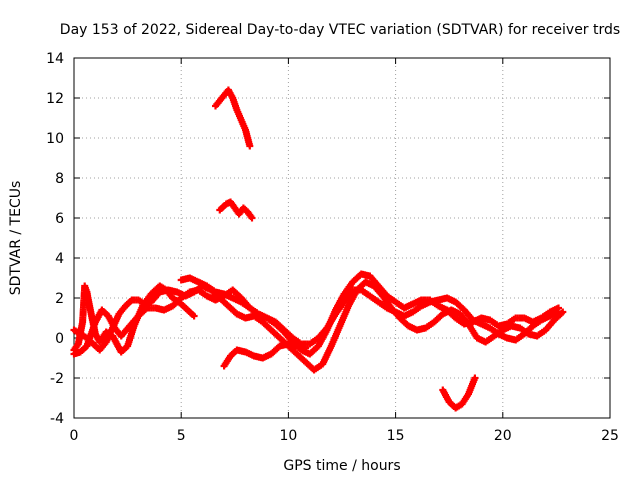 Image resolution: width=640 pixels, height=480 pixels. I want to click on y-tick-label: 4, so click(59, 259).